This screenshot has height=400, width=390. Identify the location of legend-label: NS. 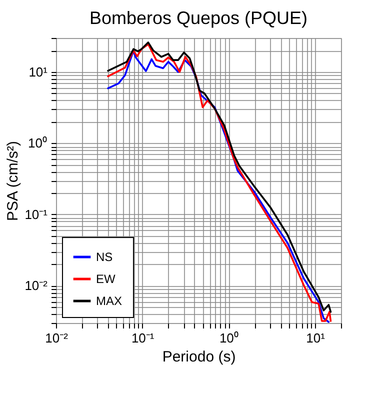
(104, 257).